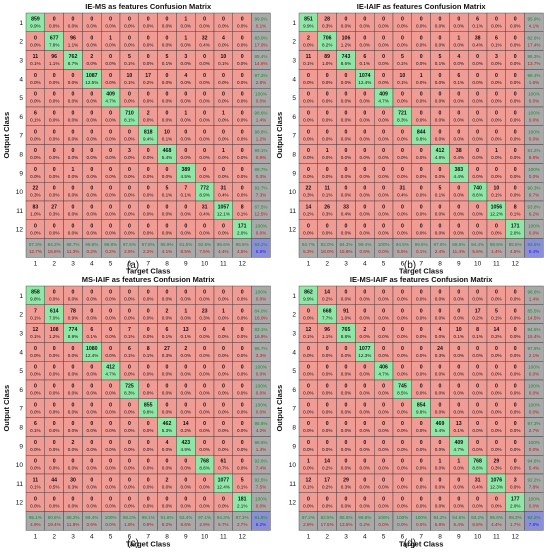 The width and height of the screenshot is (546, 555). I want to click on x-tick-label: 3, so click(346, 263).